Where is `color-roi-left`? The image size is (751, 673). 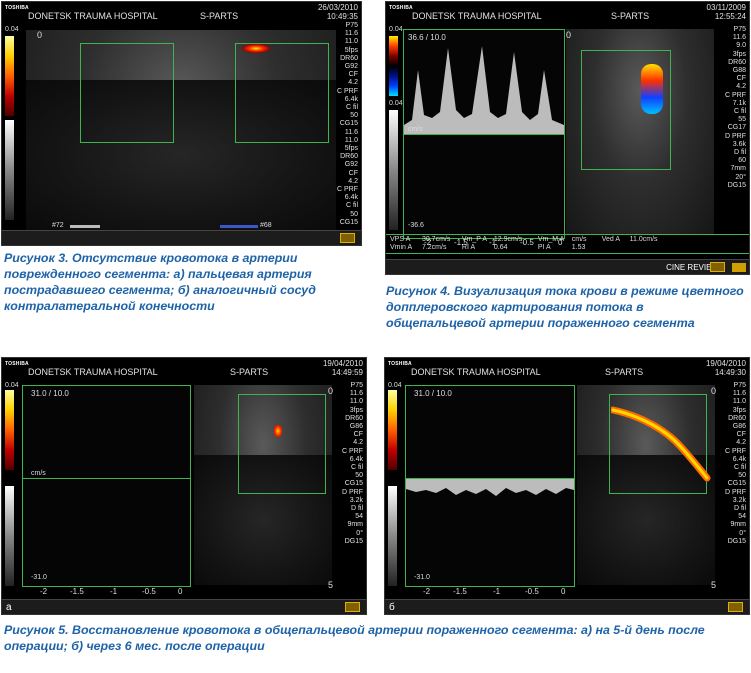
color-roi-left is located at coordinates (127, 93).